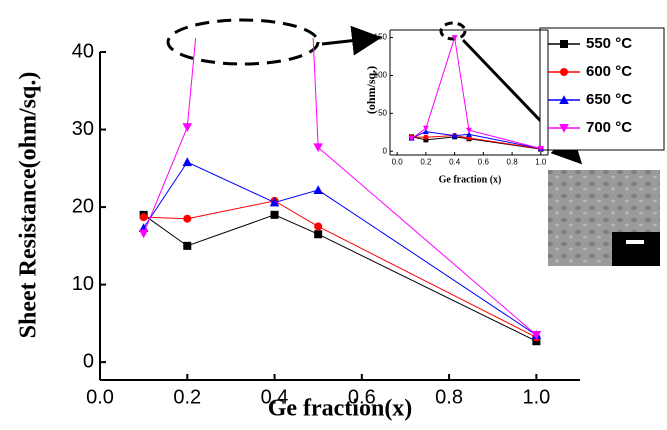  What do you see at coordinates (609, 127) in the screenshot?
I see `legend-label: 700 °C` at bounding box center [609, 127].